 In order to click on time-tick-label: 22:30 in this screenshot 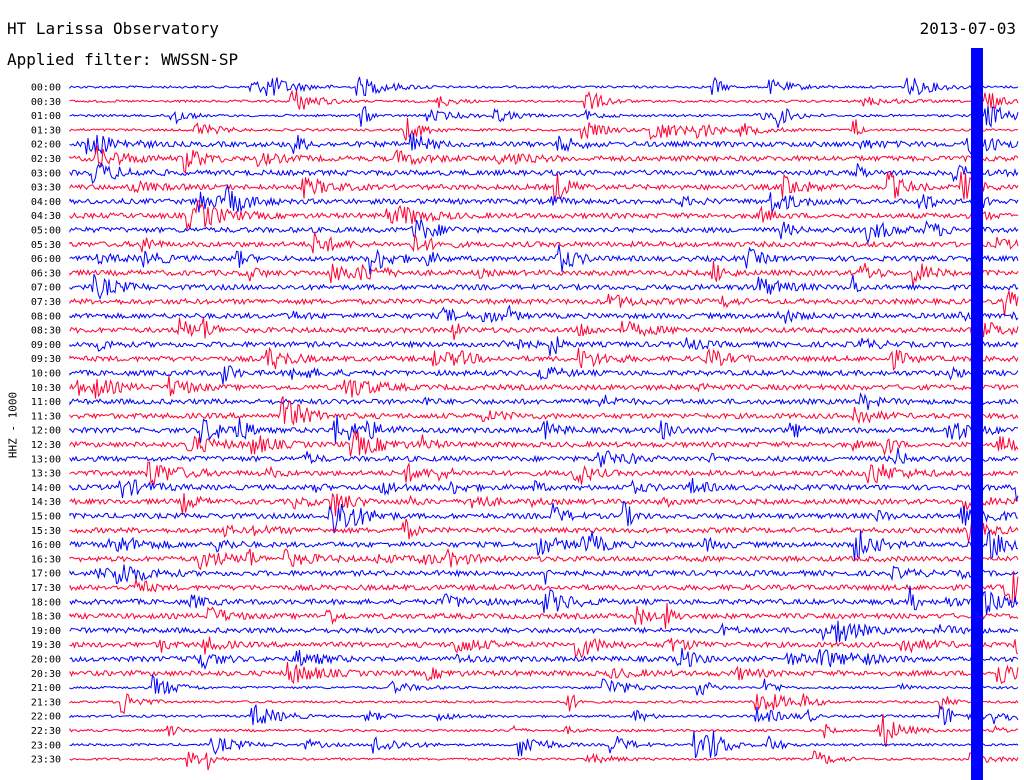, I will do `click(46, 731)`.